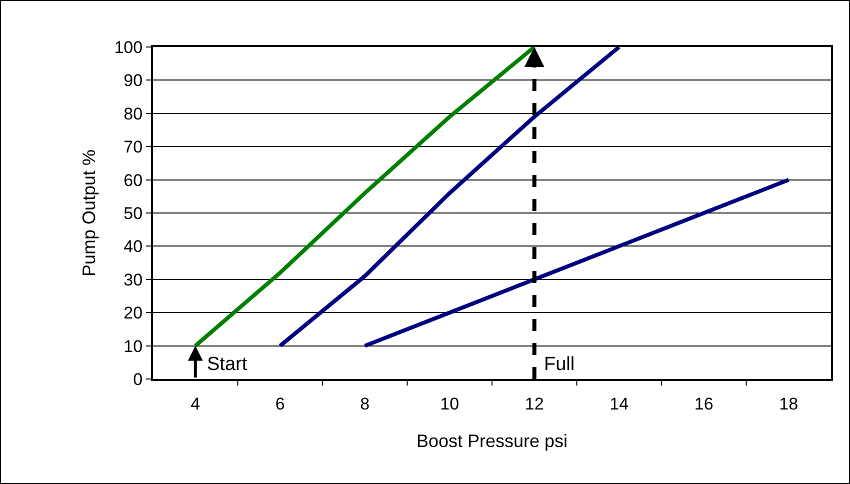 The image size is (850, 484). I want to click on annotation: Start, so click(227, 364).